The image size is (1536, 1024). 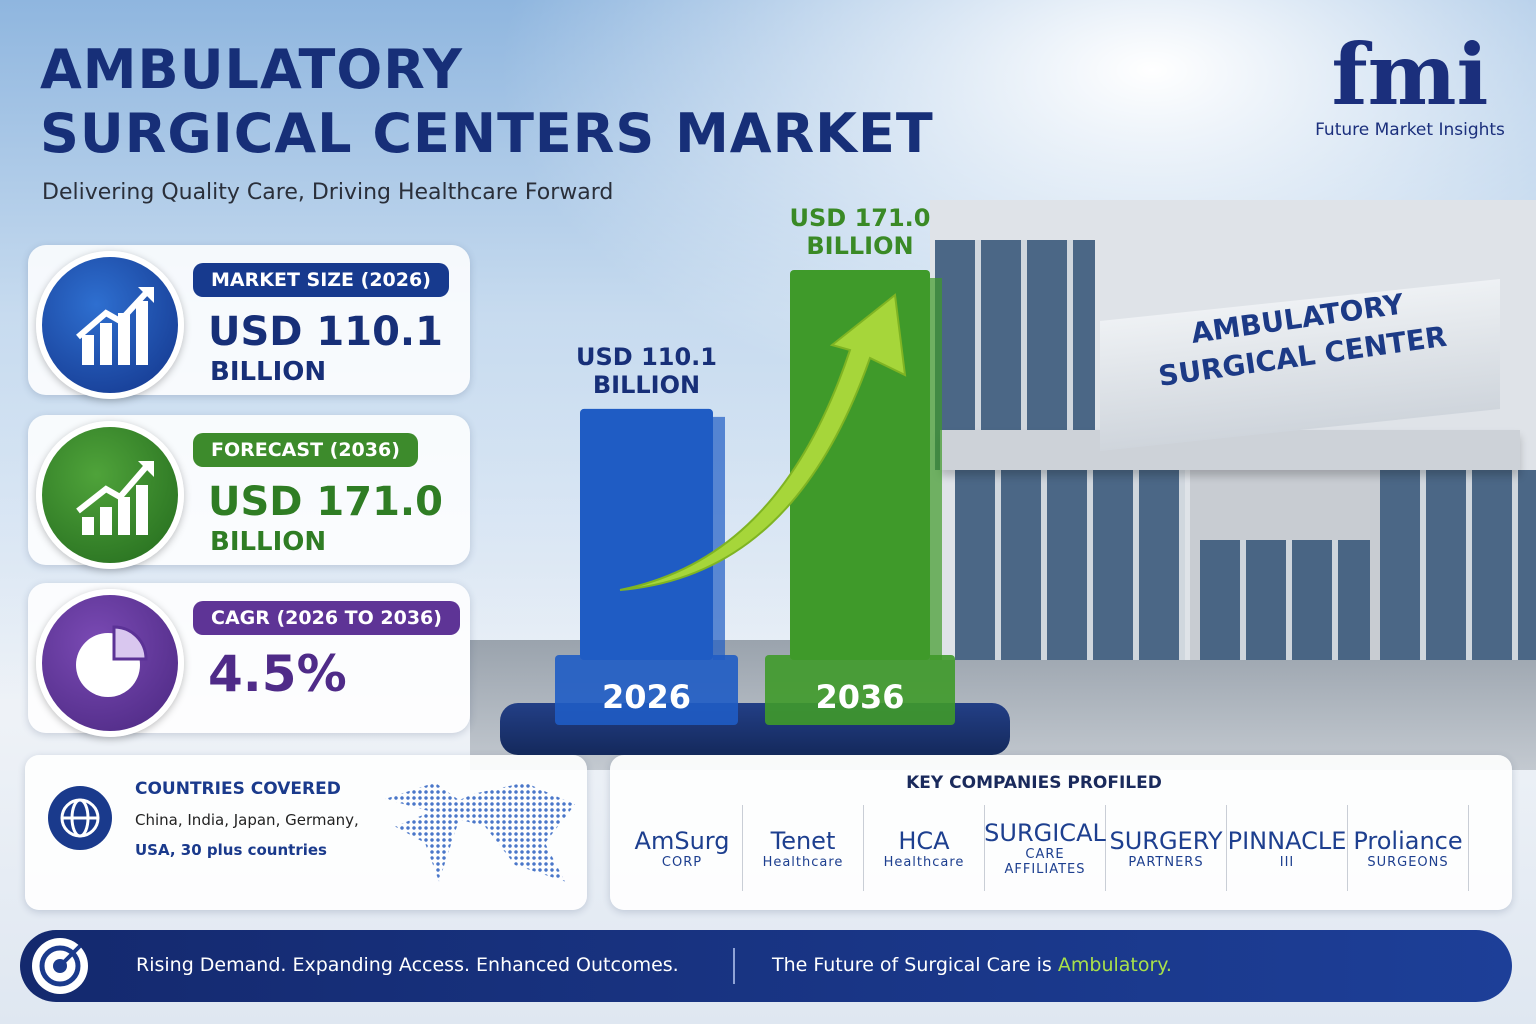 What do you see at coordinates (763, 442) in the screenshot?
I see `growth-arrow` at bounding box center [763, 442].